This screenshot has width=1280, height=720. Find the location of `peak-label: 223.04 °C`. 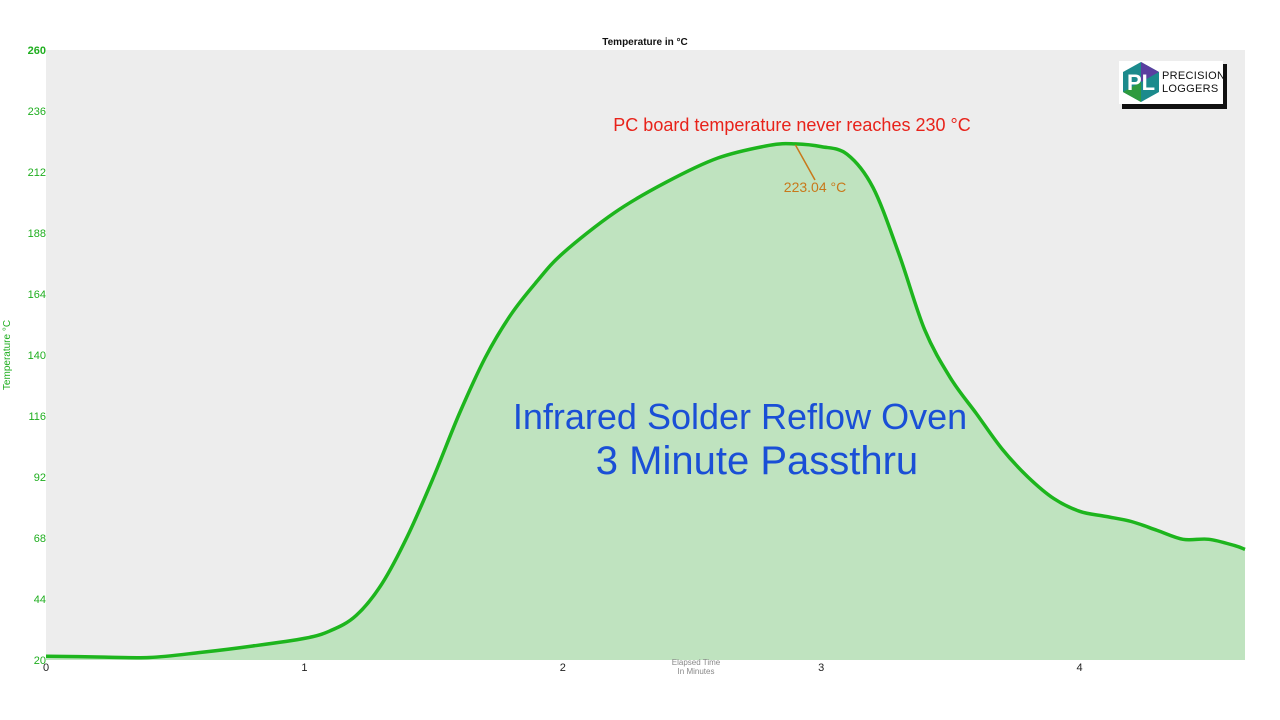

peak-label: 223.04 °C is located at coordinates (815, 187).